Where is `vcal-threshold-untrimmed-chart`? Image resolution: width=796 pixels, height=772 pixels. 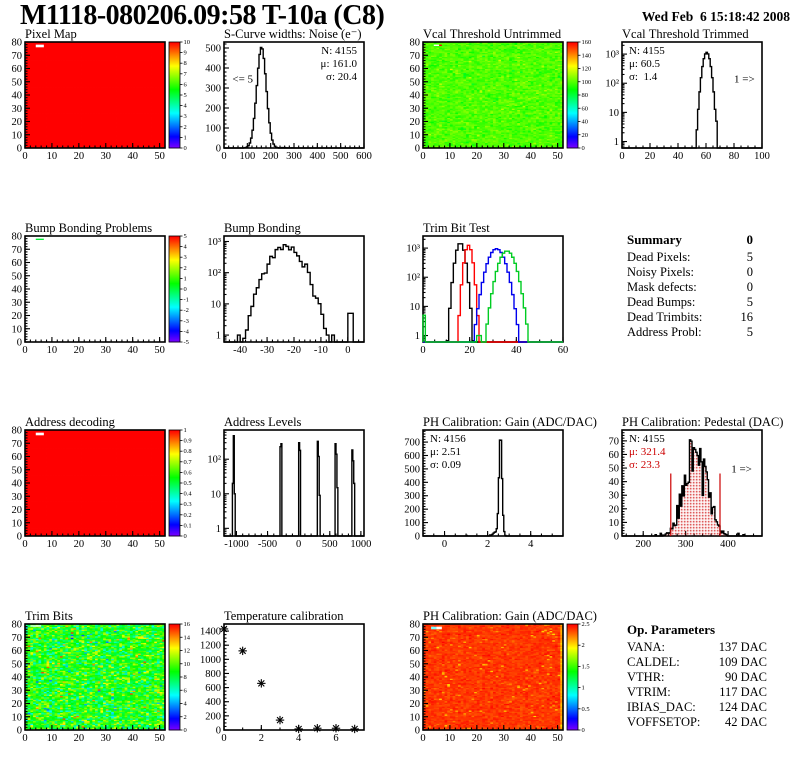 vcal-threshold-untrimmed-chart is located at coordinates (497, 103).